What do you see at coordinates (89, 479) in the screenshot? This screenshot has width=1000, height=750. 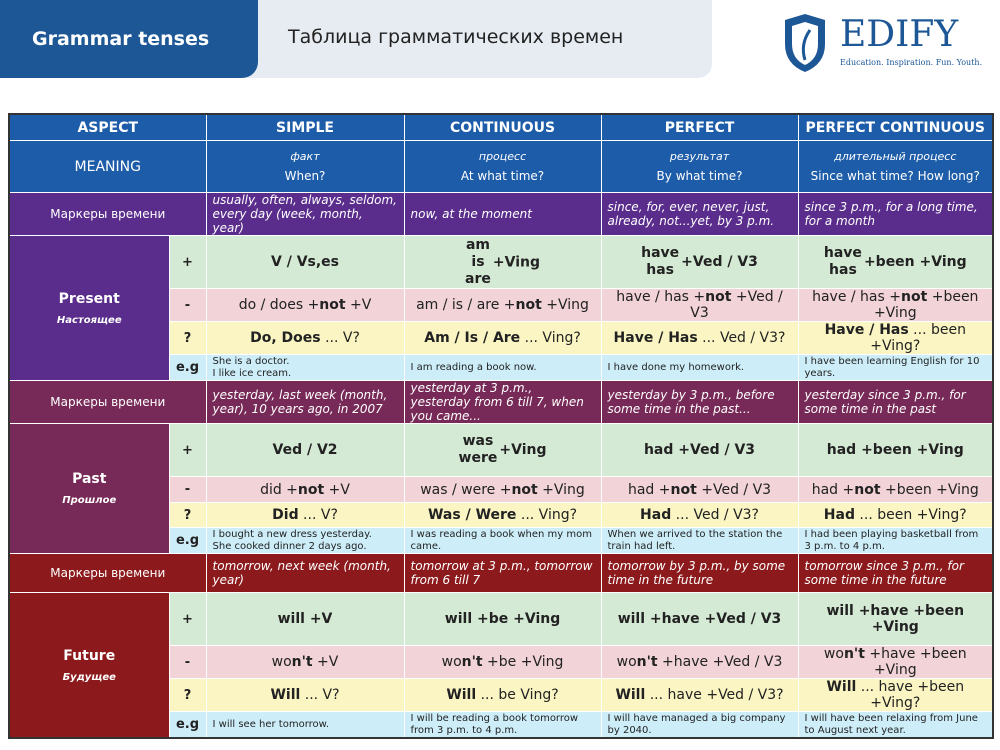 I see `section-name: Past` at bounding box center [89, 479].